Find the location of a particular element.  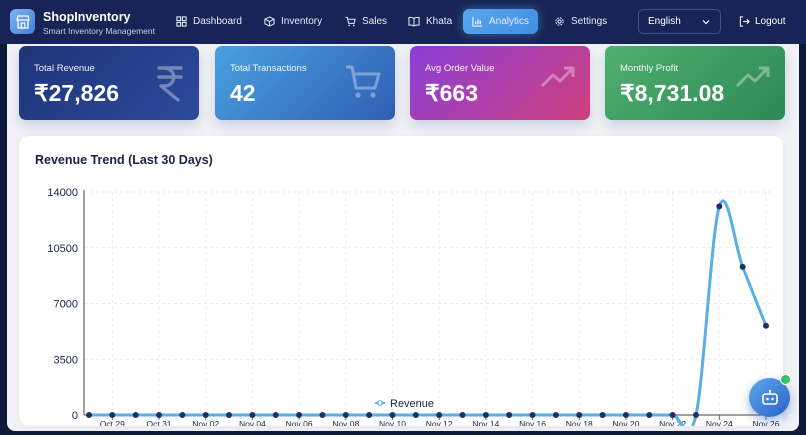

nav-settings: Settings is located at coordinates (580, 21).